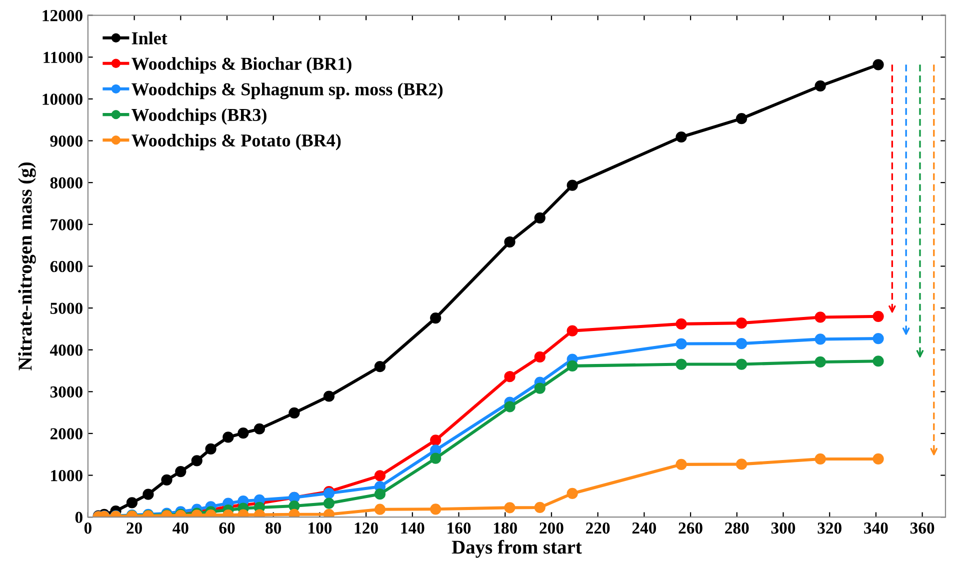 This screenshot has height=567, width=956. I want to click on y-tick-label: 2000, so click(66, 434).